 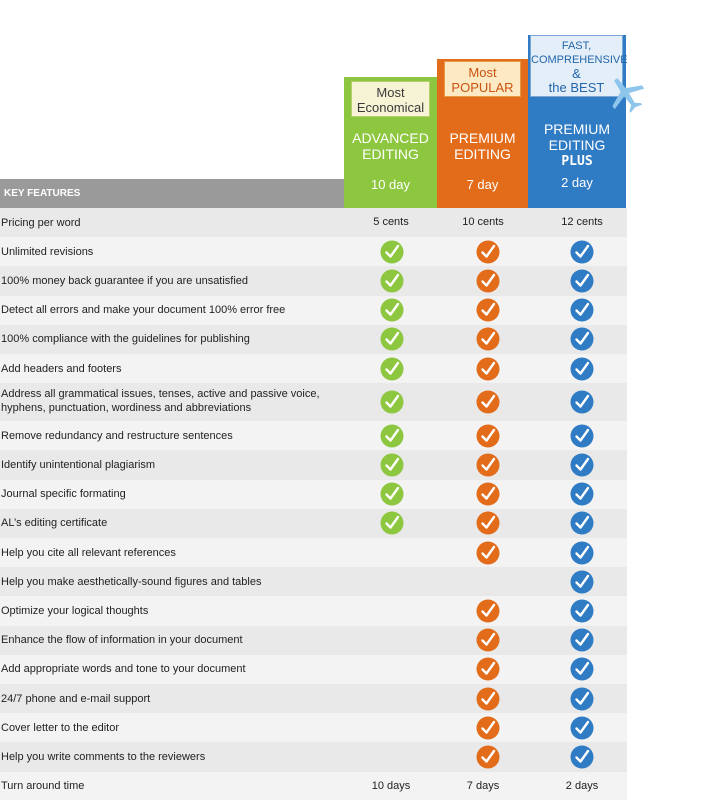 What do you see at coordinates (390, 138) in the screenshot?
I see `plan-name-line: ADVANCED` at bounding box center [390, 138].